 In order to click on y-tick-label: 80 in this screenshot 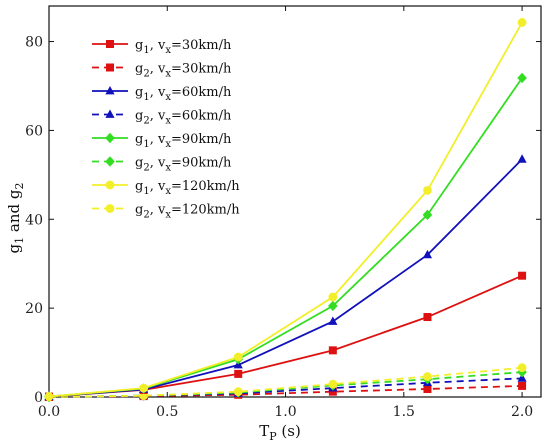, I will do `click(34, 43)`.